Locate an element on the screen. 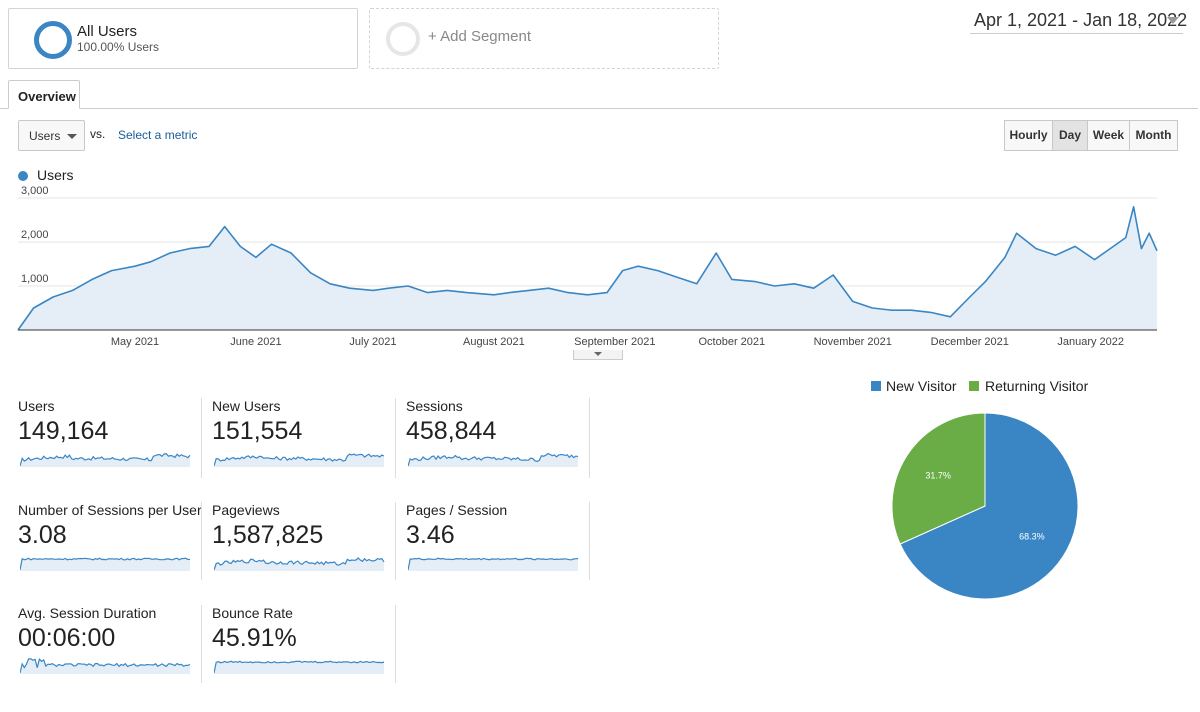 This screenshot has width=1200, height=712. chart-resize-handle is located at coordinates (598, 355).